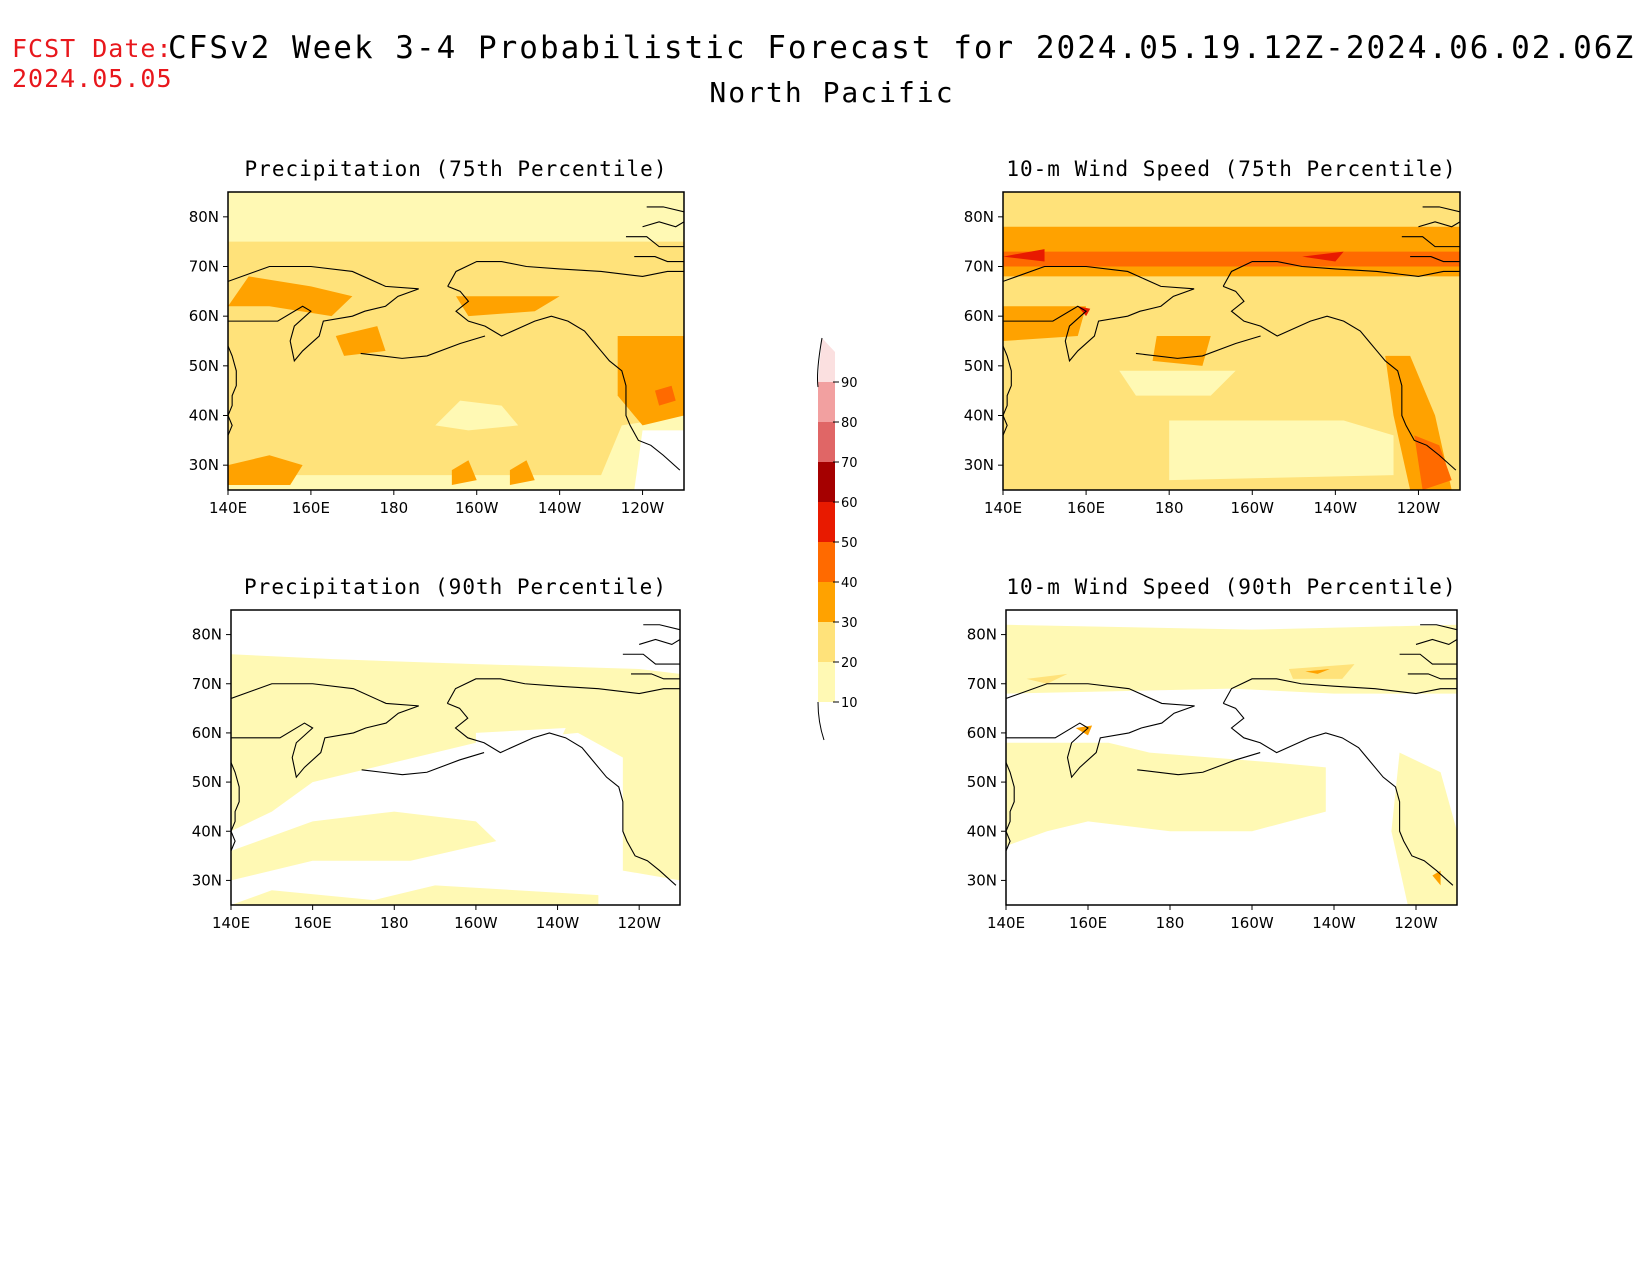 Image resolution: width=1650 pixels, height=1275 pixels. I want to click on panel-title: Precipitation (75th Percentile), so click(456, 169).